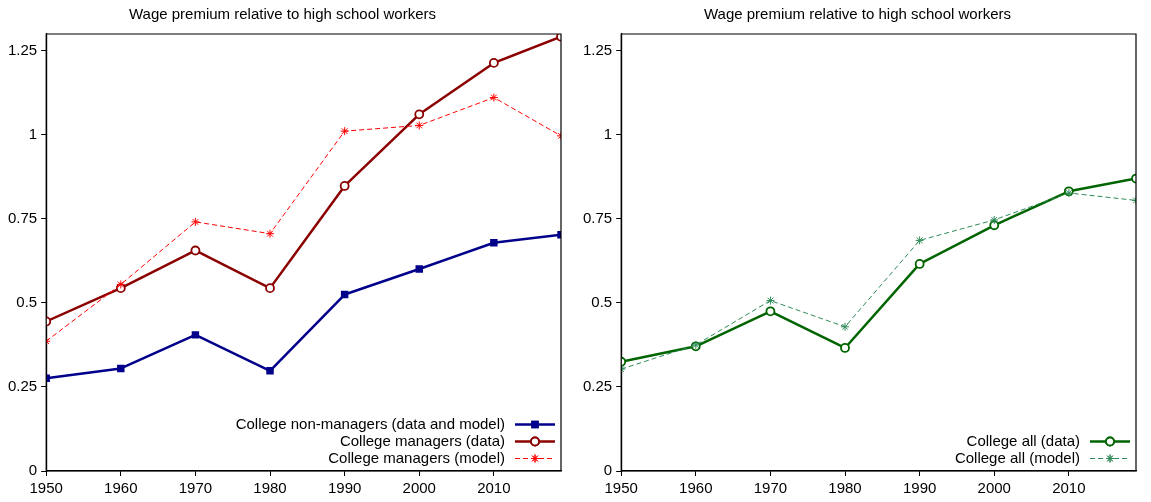 Image resolution: width=1151 pixels, height=502 pixels. I want to click on legend-label: College managers (data), so click(422, 440).